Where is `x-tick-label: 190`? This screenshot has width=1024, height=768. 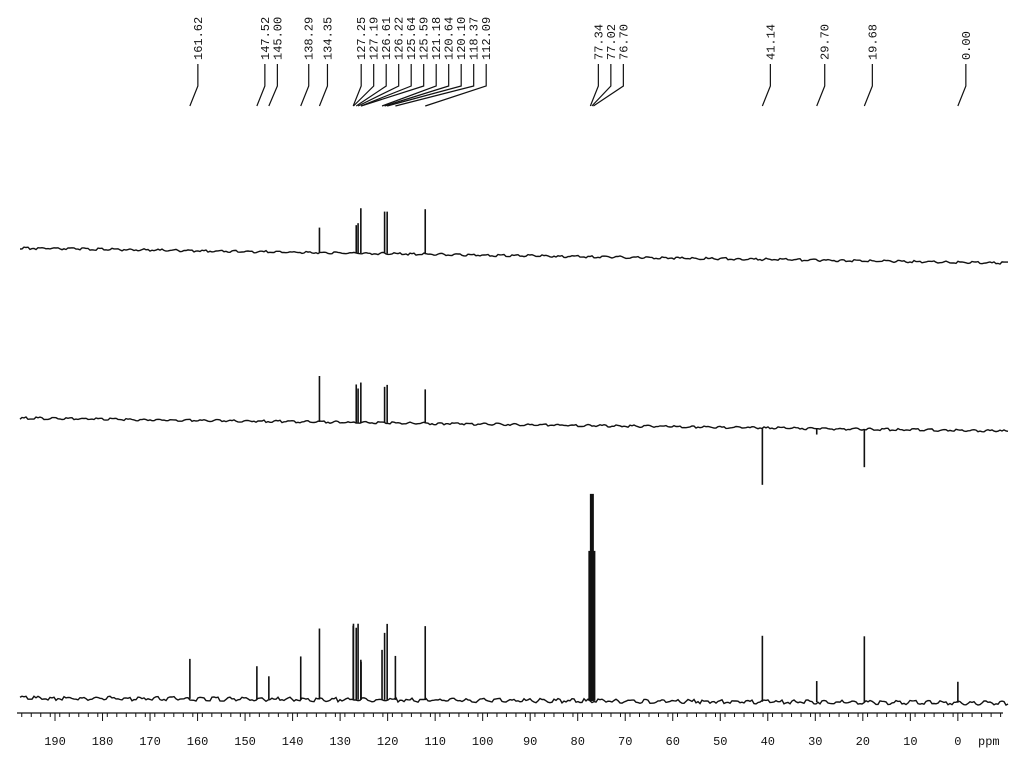 x-tick-label: 190 is located at coordinates (55, 742).